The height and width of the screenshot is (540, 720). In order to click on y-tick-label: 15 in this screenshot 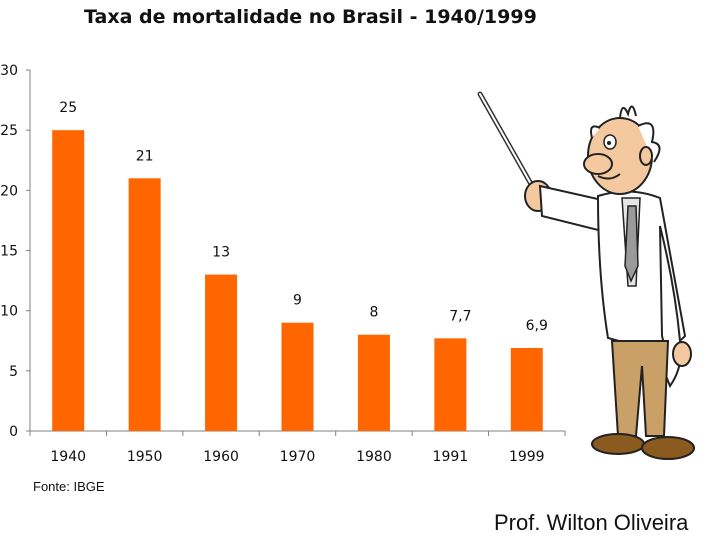, I will do `click(9, 252)`.